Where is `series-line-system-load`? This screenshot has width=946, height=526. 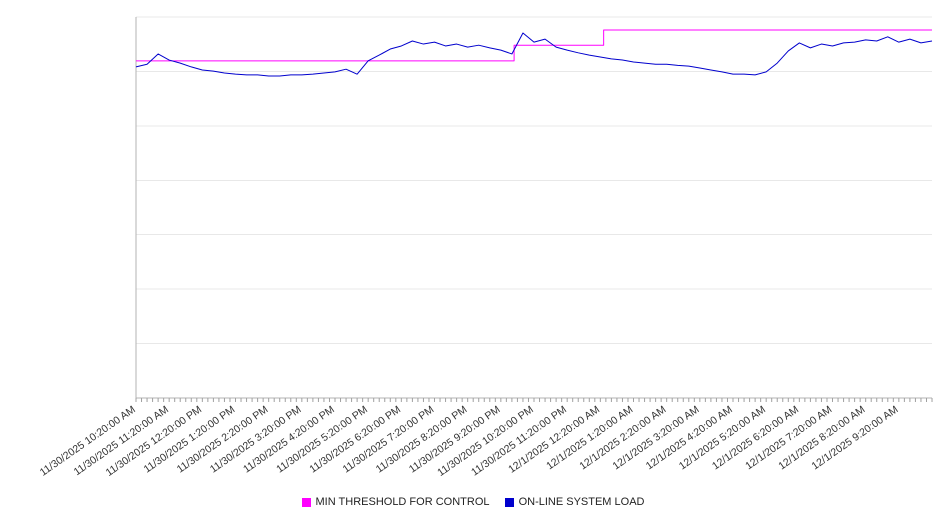
series-line-system-load is located at coordinates (534, 54).